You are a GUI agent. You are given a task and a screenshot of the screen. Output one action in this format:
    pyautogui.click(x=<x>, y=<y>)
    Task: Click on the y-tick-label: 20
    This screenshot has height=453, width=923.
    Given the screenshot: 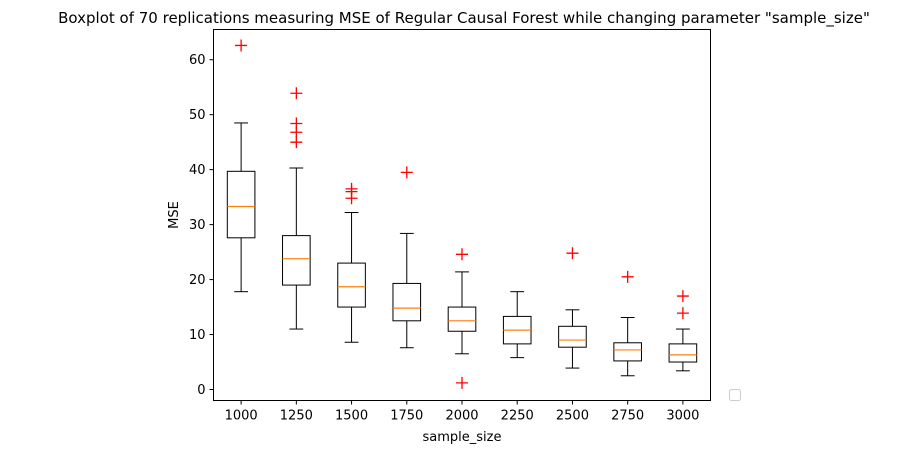 What is the action you would take?
    pyautogui.click(x=197, y=280)
    